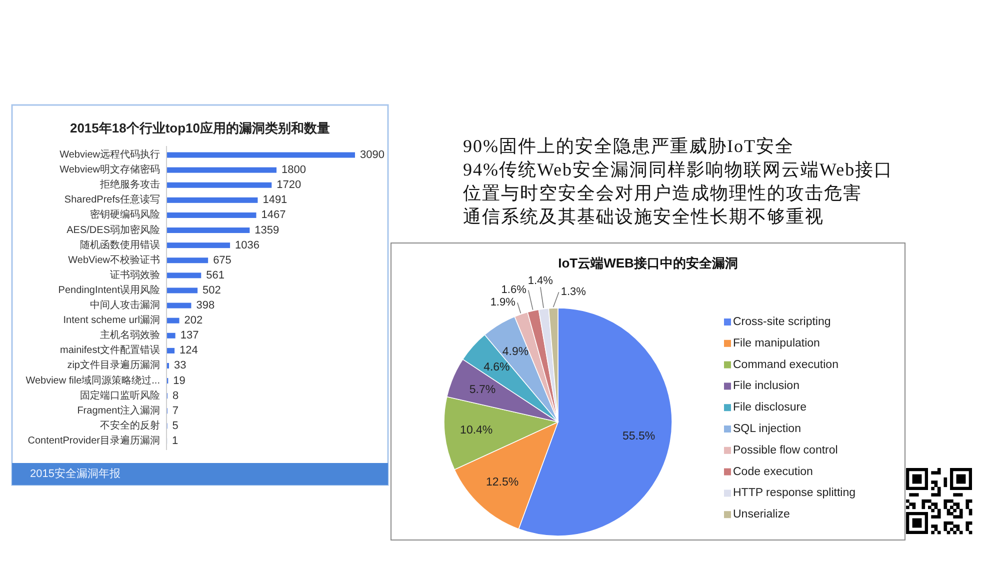  Describe the element at coordinates (289, 185) in the screenshot. I see `data-label: 1720` at that location.